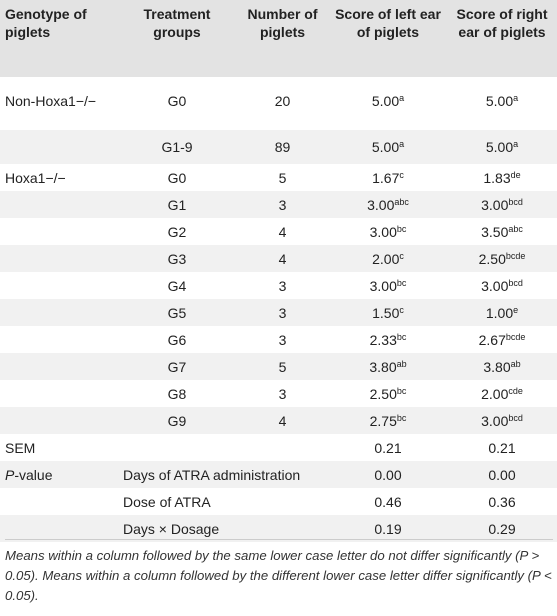 This screenshot has height=616, width=557. I want to click on pvalue-right-value: 0.36, so click(502, 502).